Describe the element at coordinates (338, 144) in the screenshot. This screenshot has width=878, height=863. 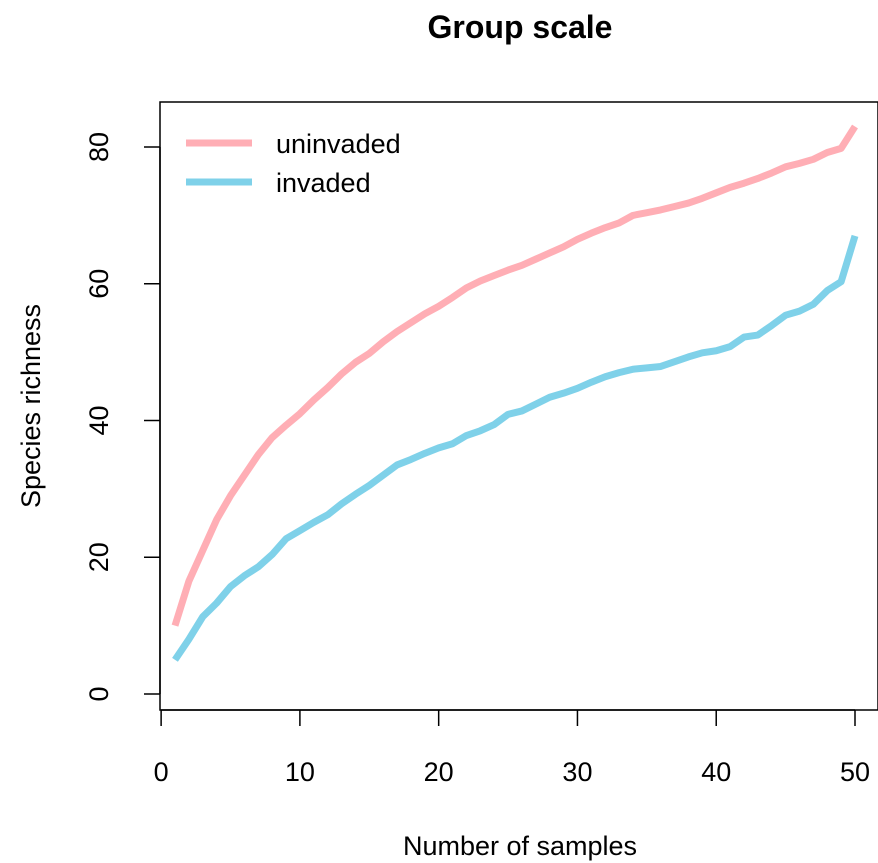
I see `legend-label-uninvaded: uninvaded` at that location.